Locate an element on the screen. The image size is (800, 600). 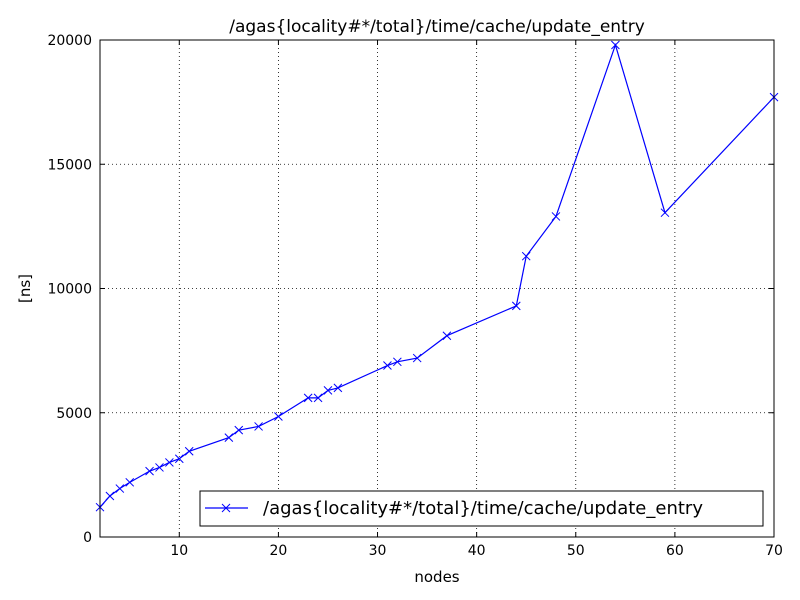
x-tick-label: 60 is located at coordinates (675, 551).